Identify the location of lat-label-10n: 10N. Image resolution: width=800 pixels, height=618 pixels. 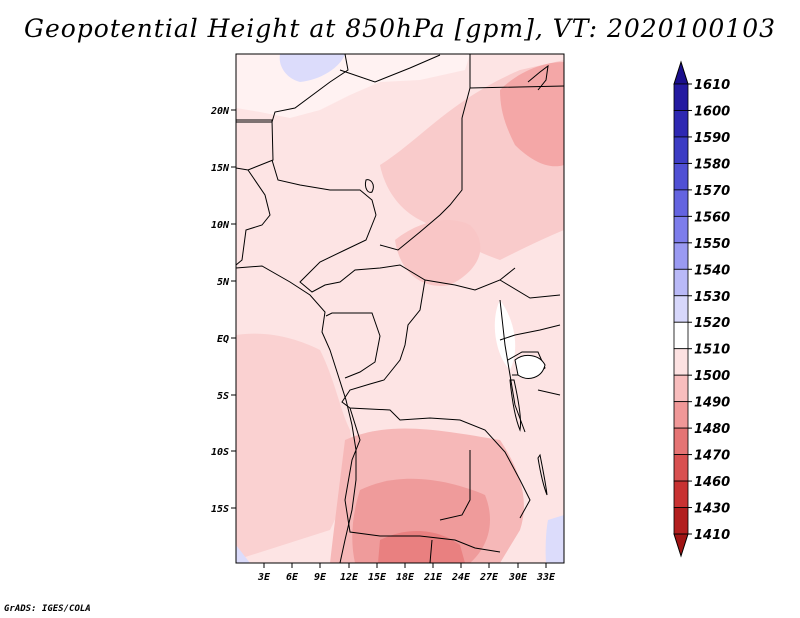
(220, 225).